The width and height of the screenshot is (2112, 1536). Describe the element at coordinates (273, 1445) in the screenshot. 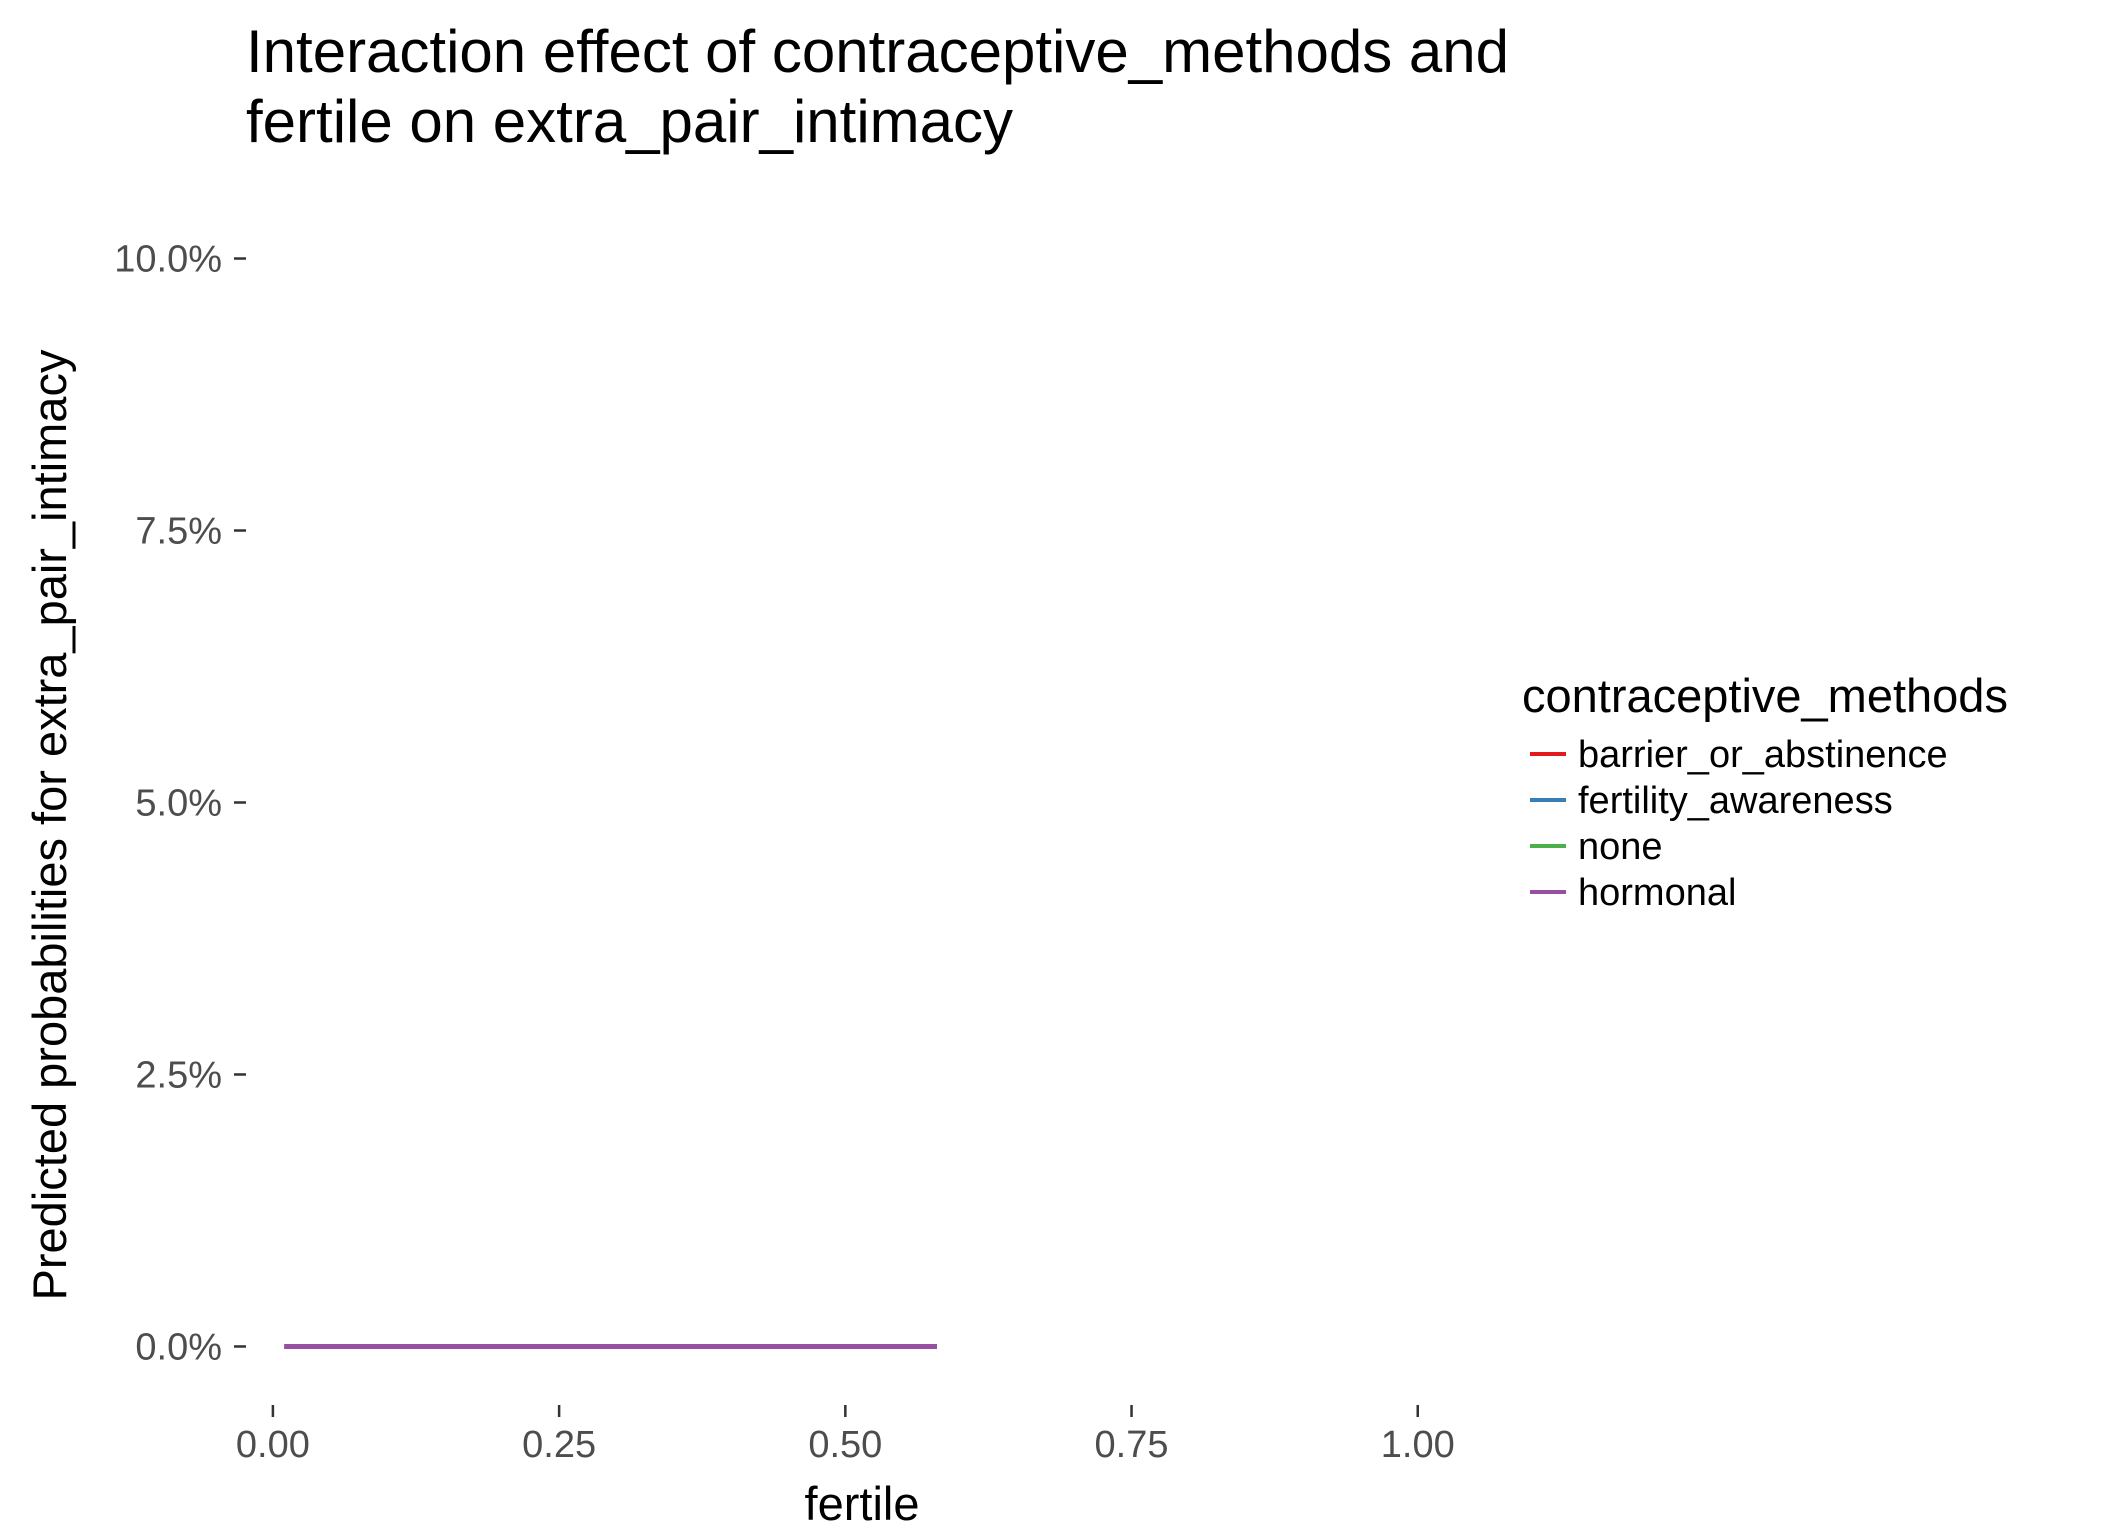

I see `x-tick-label-0: 0.00` at that location.